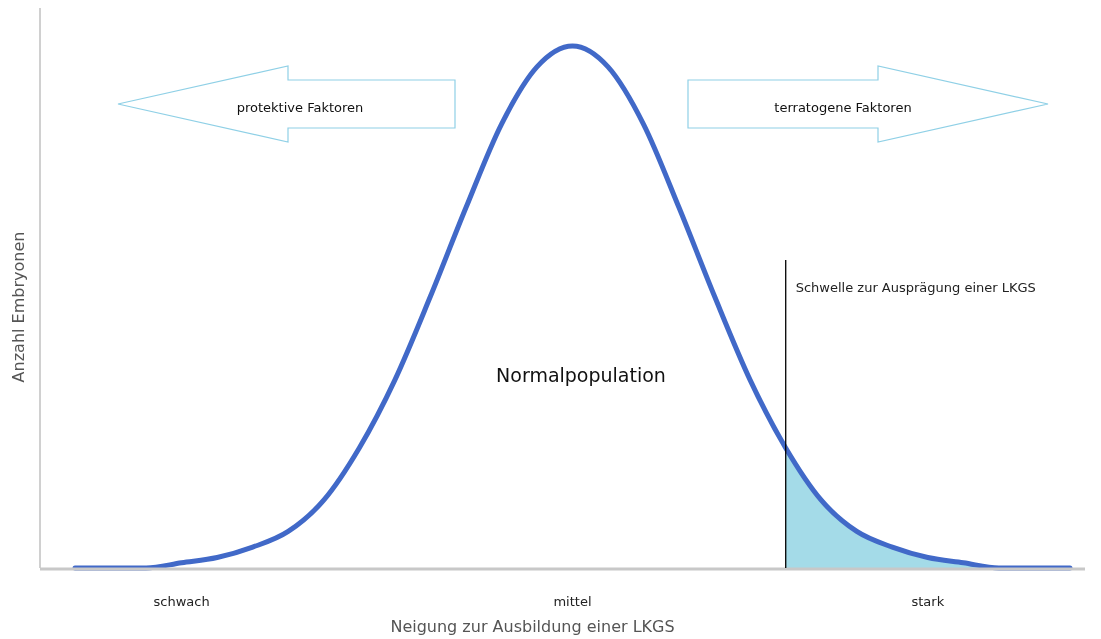 This screenshot has height=639, width=1101. What do you see at coordinates (843, 107) in the screenshot?
I see `annotation: terratogene Faktoren` at bounding box center [843, 107].